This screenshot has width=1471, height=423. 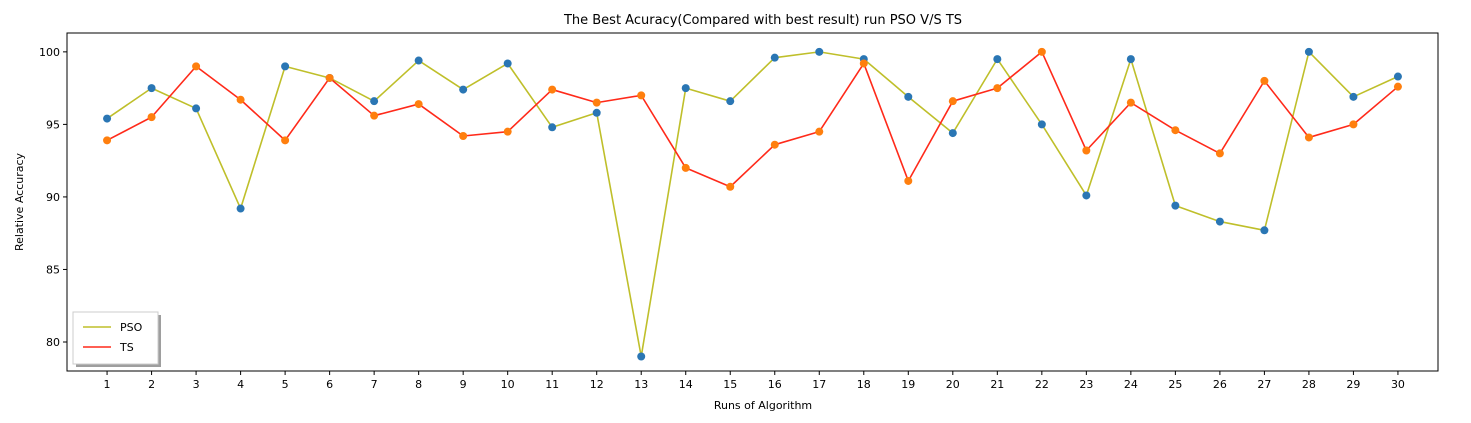 What do you see at coordinates (819, 384) in the screenshot?
I see `x-tick-label: 17` at bounding box center [819, 384].